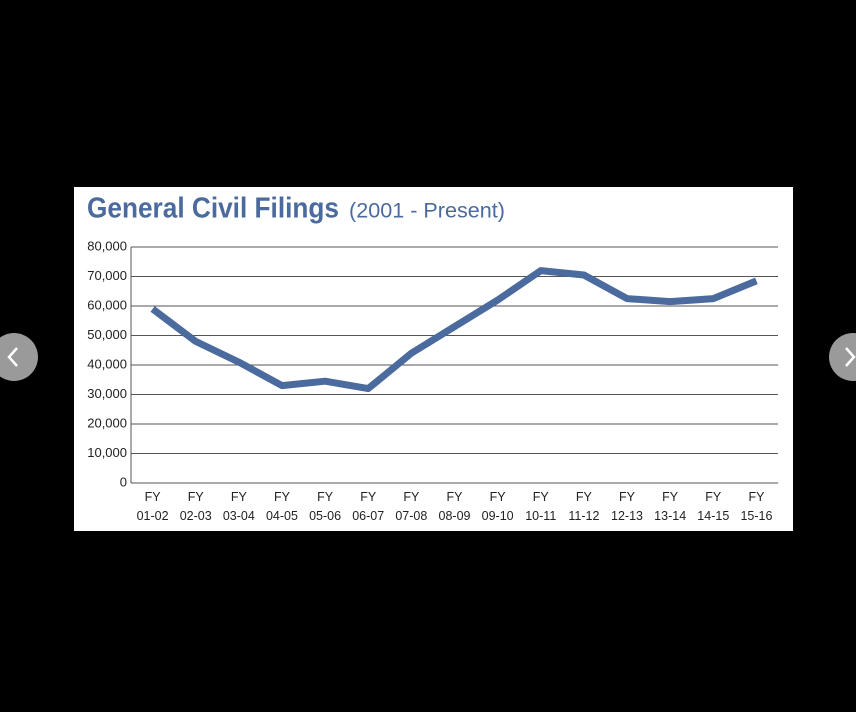 The image size is (856, 712). What do you see at coordinates (713, 516) in the screenshot?
I see `x-tick-line: 14-15` at bounding box center [713, 516].